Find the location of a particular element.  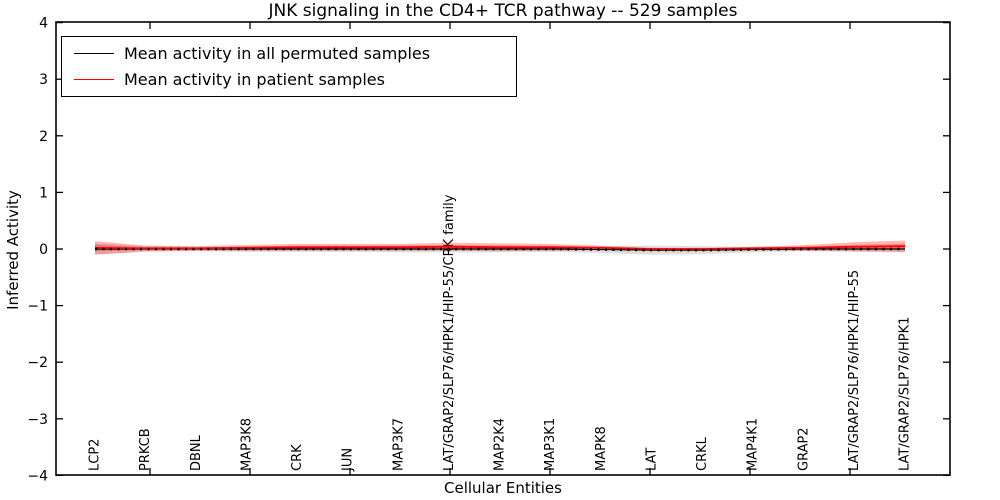

x-tick-label: LCP2 is located at coordinates (95, 455).